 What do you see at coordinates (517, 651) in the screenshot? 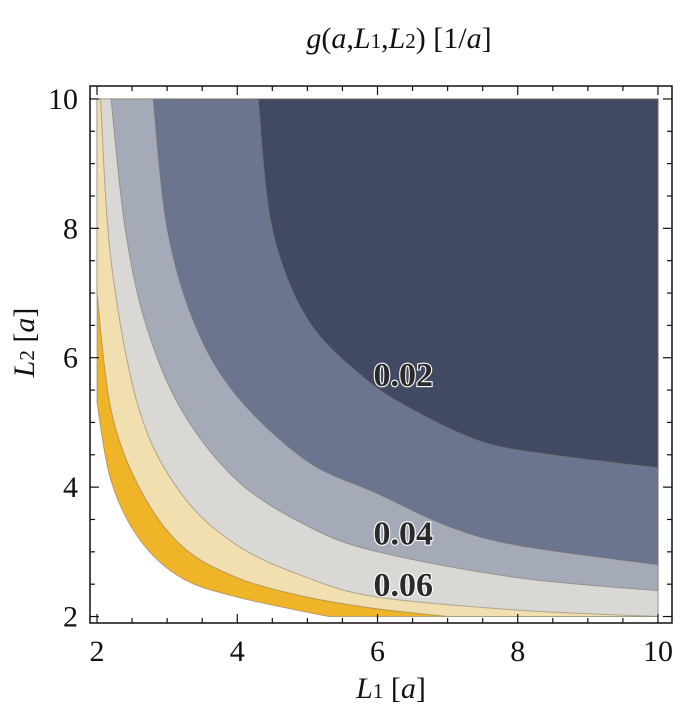
I see `x-tick-label: 8` at bounding box center [517, 651].